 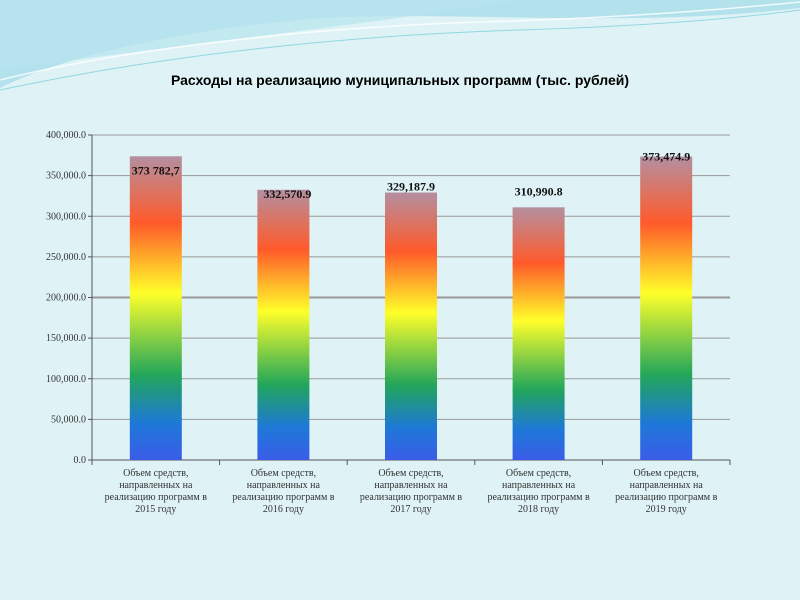 What do you see at coordinates (411, 187) in the screenshot?
I see `data-label: 329,187.9` at bounding box center [411, 187].